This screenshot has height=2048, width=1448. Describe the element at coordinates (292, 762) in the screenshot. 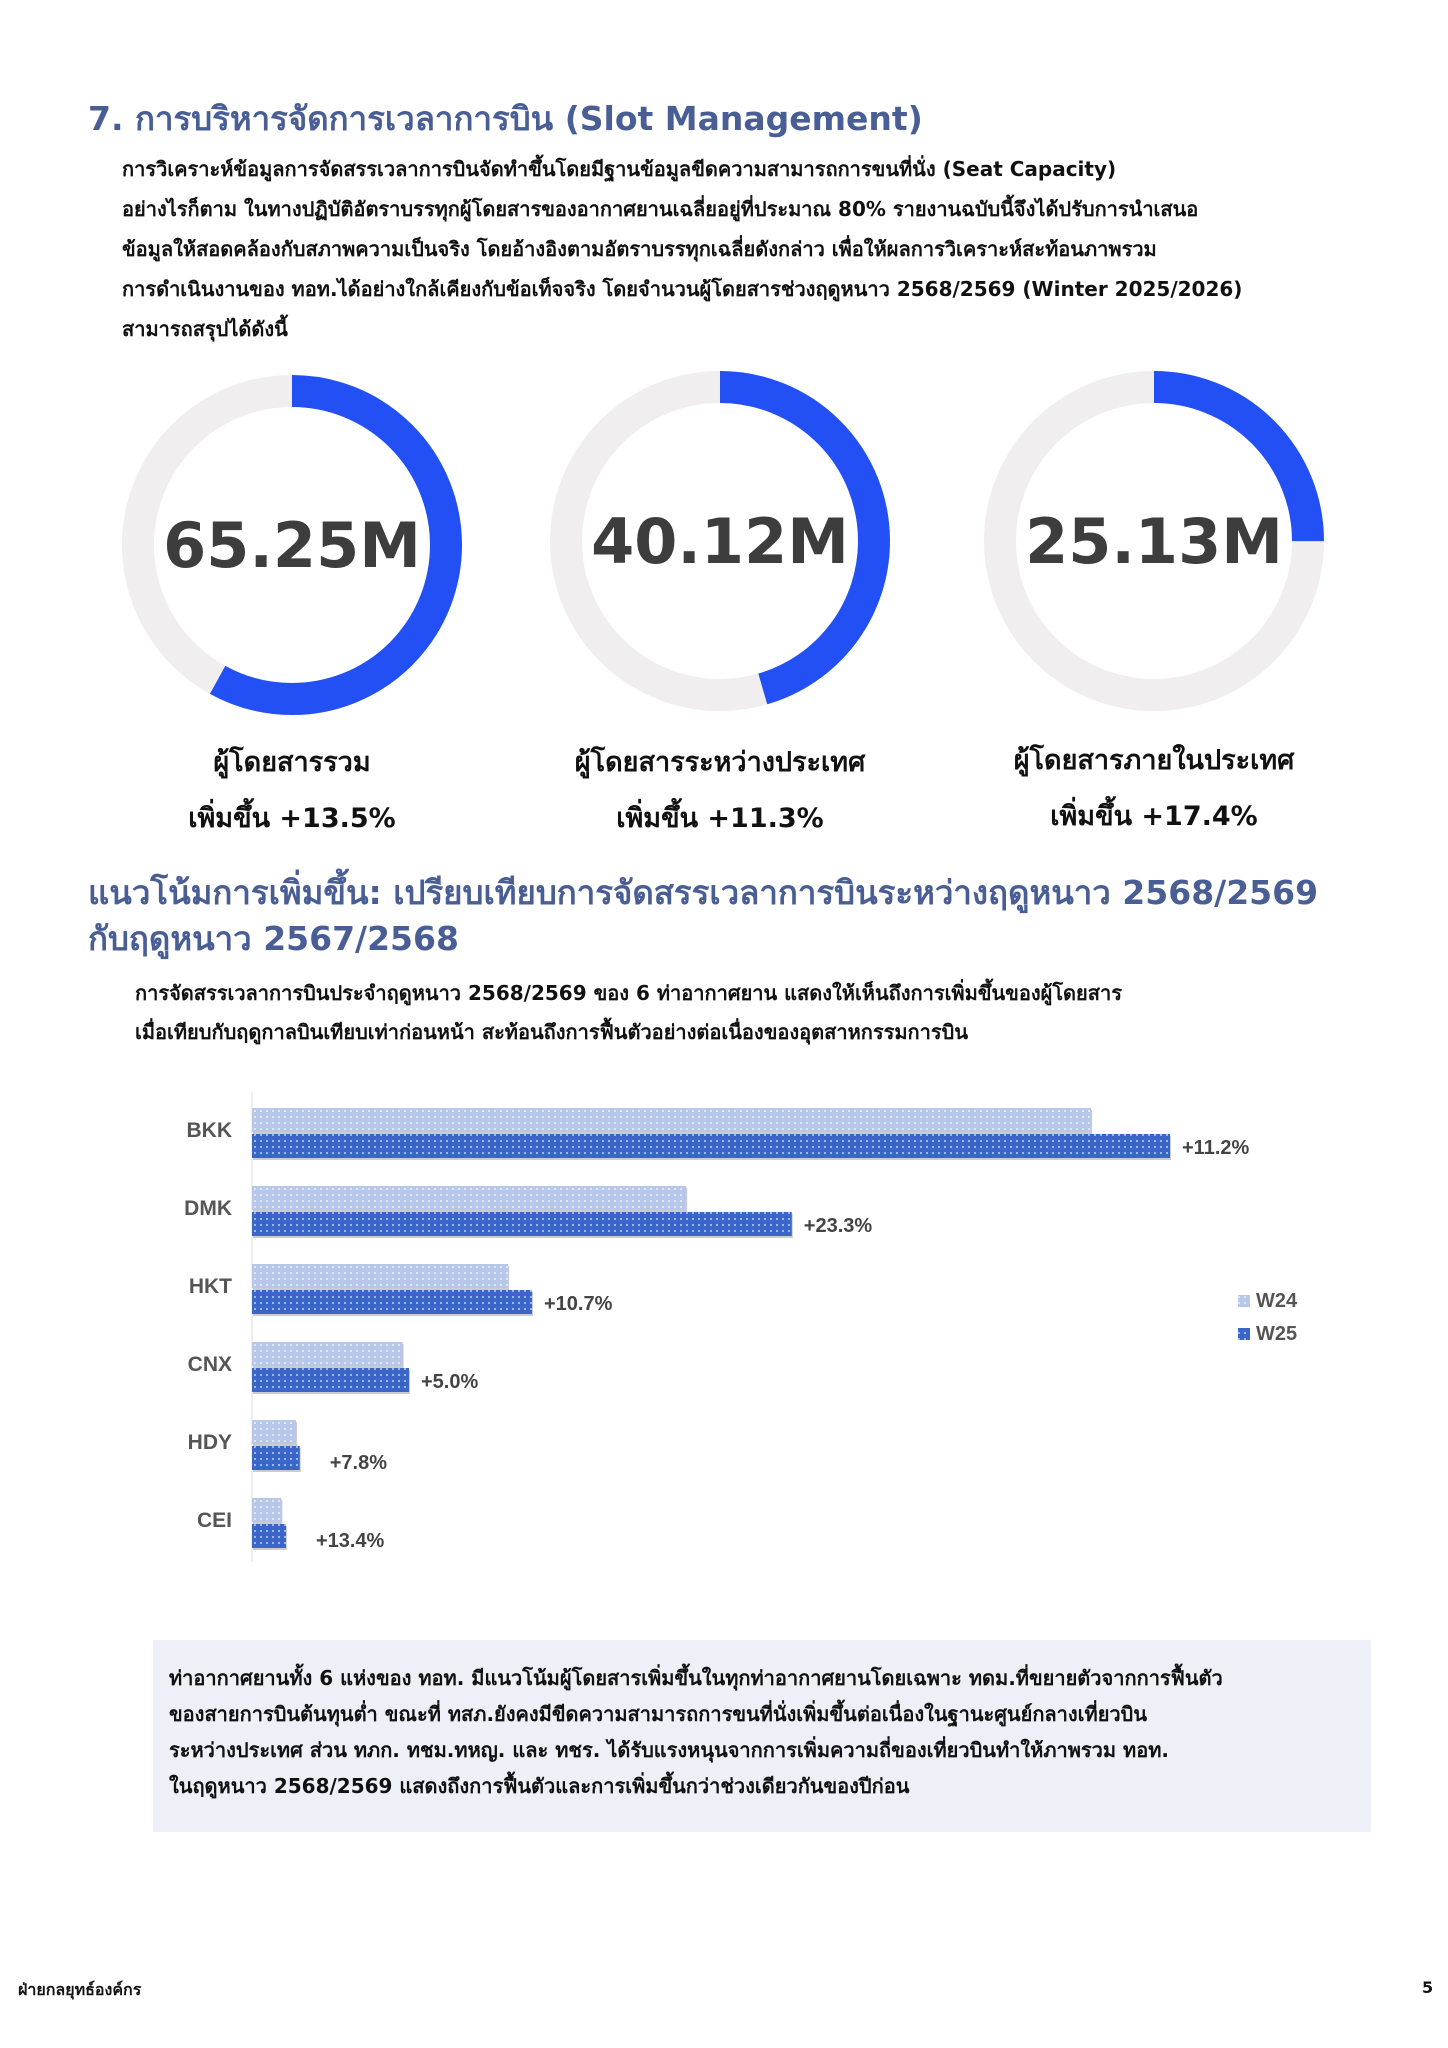

I see `kpi-label: ผู้โดยสารรวม` at that location.